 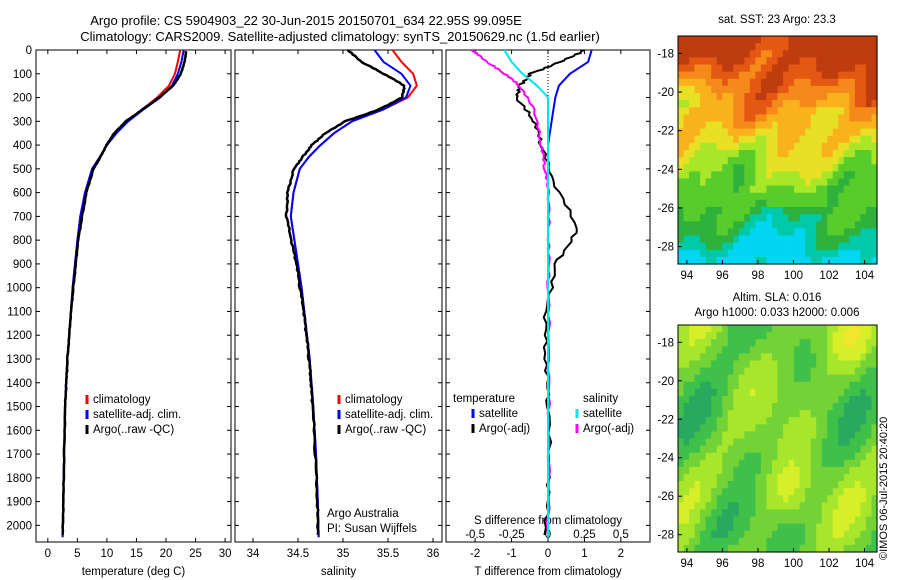 What do you see at coordinates (665, 497) in the screenshot?
I see `sla-map-ytick-label: -26` at bounding box center [665, 497].